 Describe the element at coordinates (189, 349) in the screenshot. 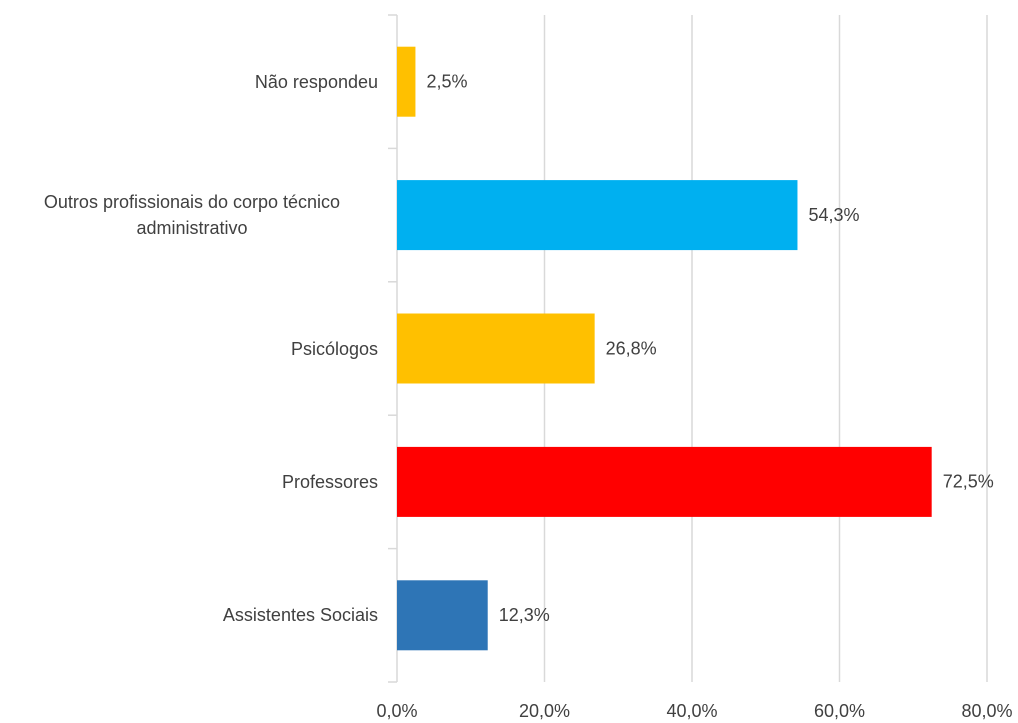

I see `category-label-box: Psicólogos` at that location.